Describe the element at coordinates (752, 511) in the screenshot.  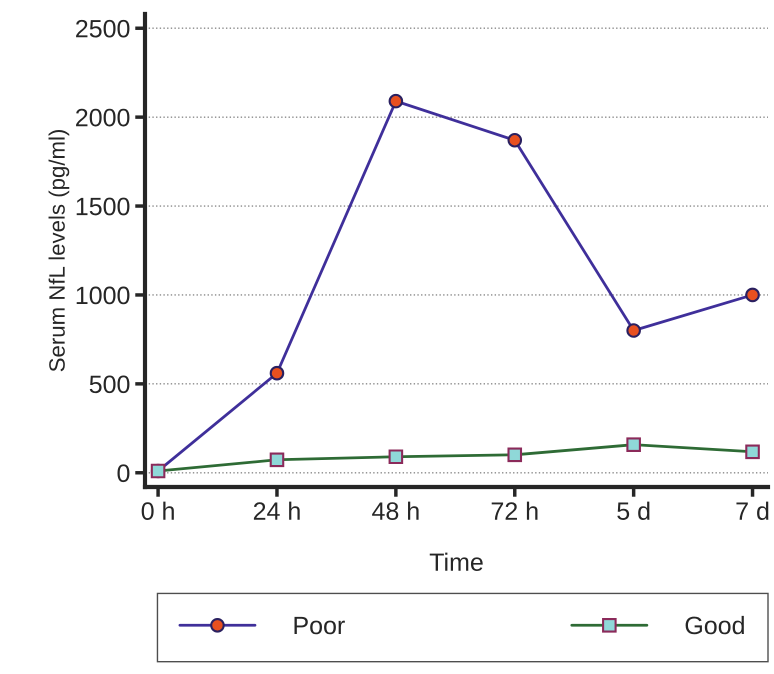
I see `x-tick-label: 7 d` at that location.